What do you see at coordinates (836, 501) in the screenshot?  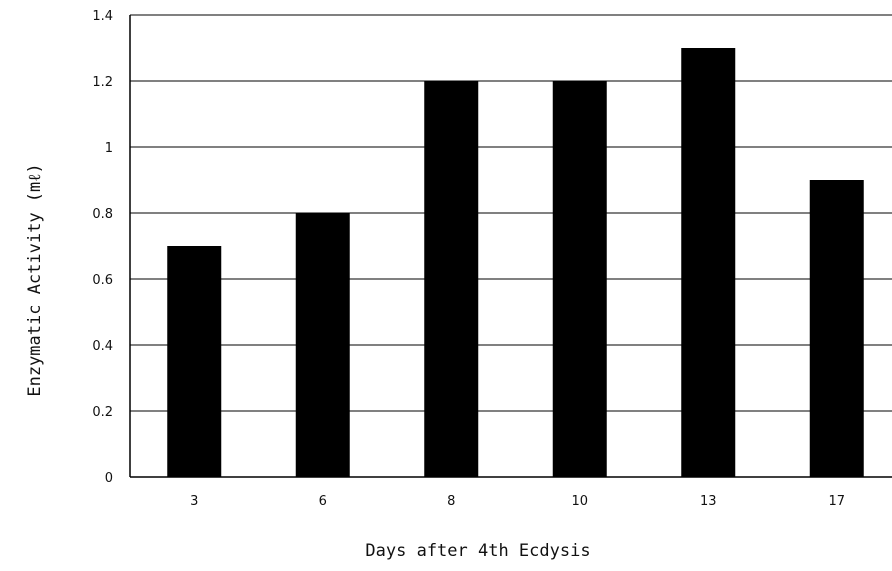 I see `x-tick-label: 17` at bounding box center [836, 501].